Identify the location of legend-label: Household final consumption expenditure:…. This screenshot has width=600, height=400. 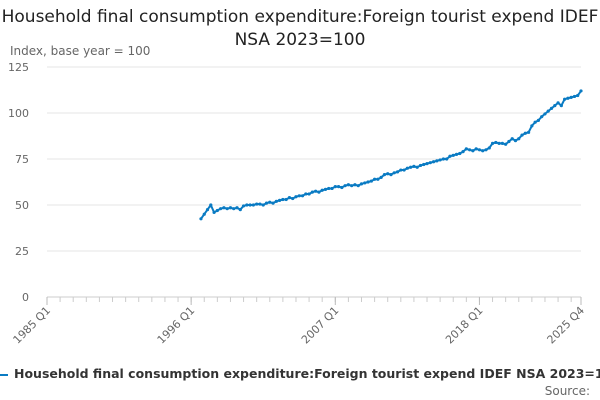
(307, 373).